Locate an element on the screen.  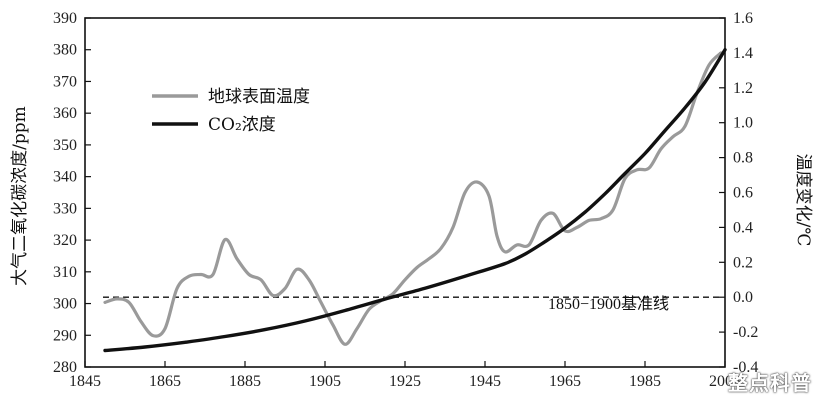
right-tick-label: -0.4 is located at coordinates (745, 367).